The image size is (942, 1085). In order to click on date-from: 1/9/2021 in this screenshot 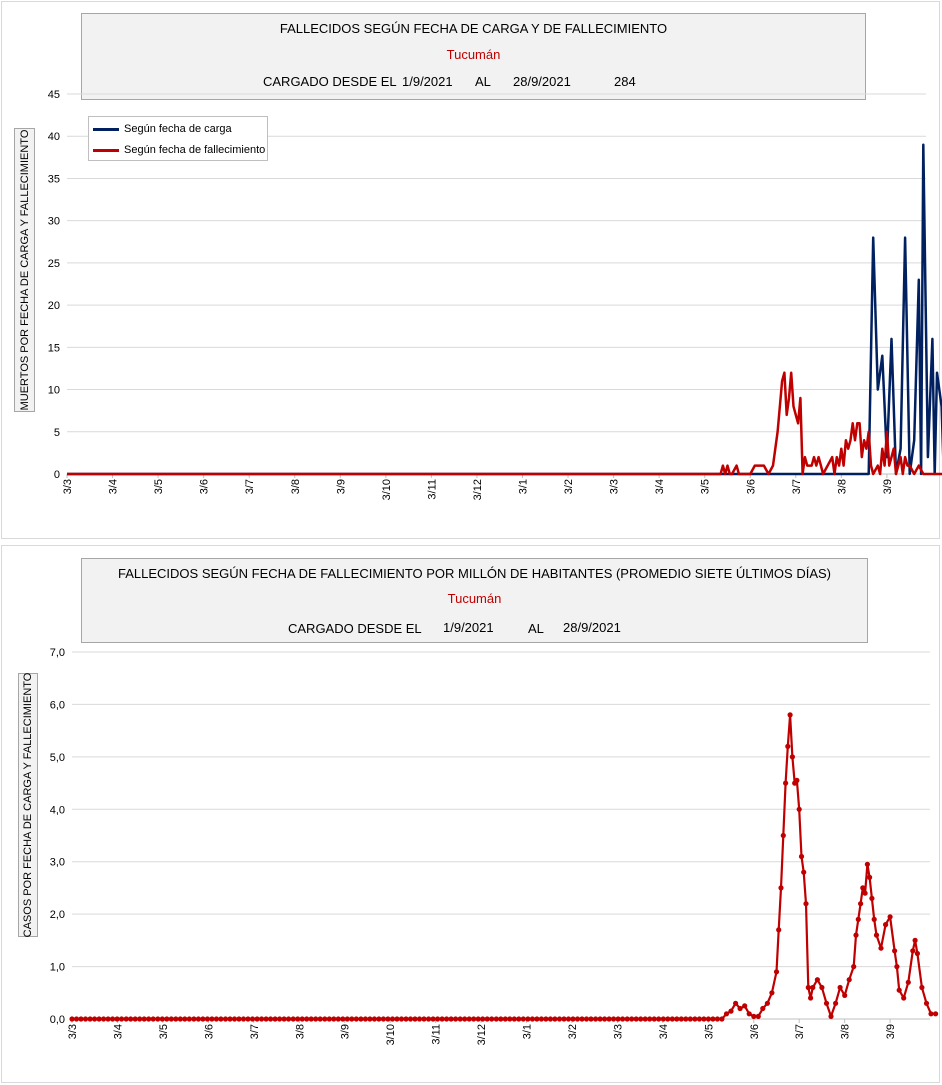, I will do `click(468, 627)`.